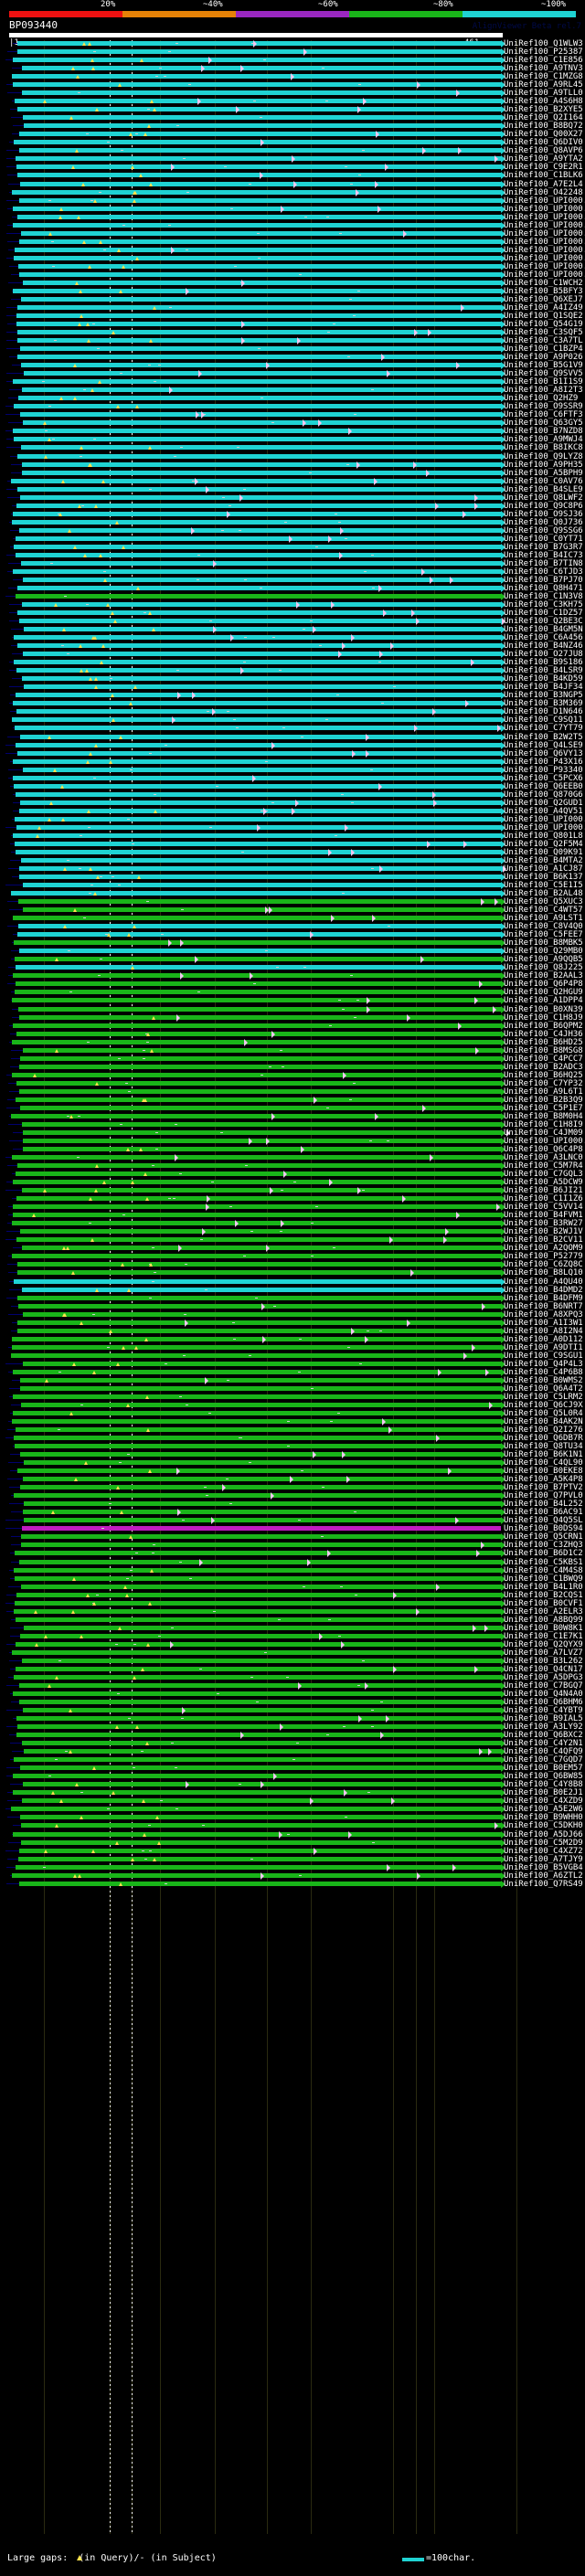 The image size is (585, 2576). What do you see at coordinates (543, 696) in the screenshot?
I see `hit-accession-label: UniRef100_B3NGP5` at bounding box center [543, 696].